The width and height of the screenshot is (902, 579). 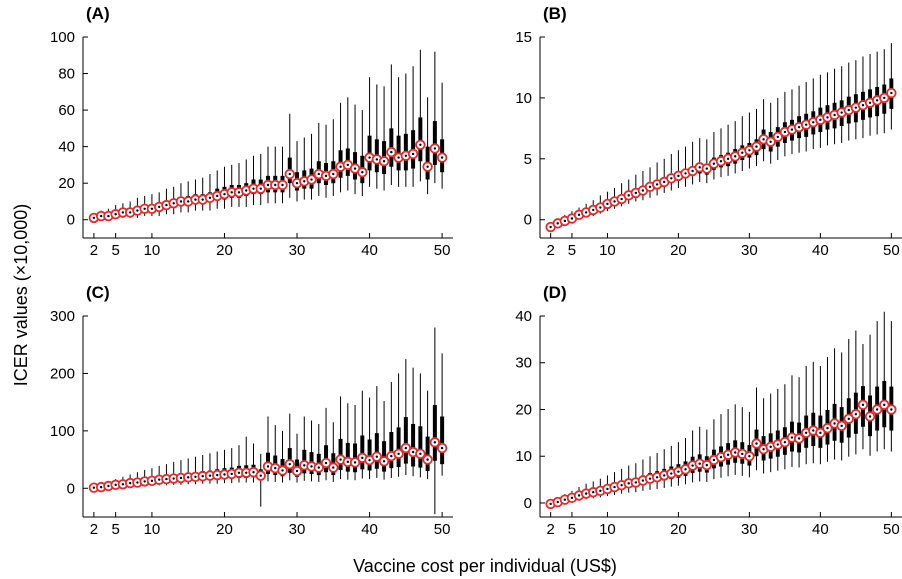 What do you see at coordinates (62, 316) in the screenshot?
I see `y-tick-label: 300` at bounding box center [62, 316].